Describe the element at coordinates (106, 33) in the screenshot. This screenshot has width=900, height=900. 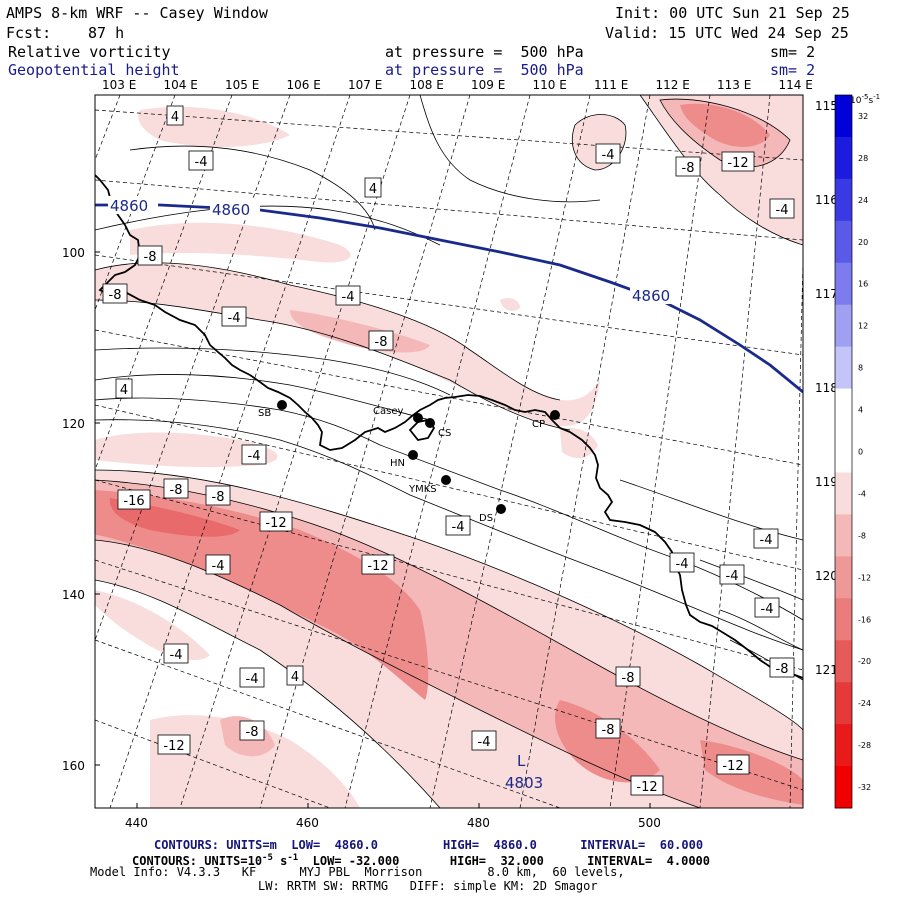
I see `forecast-hour: 87 h` at that location.